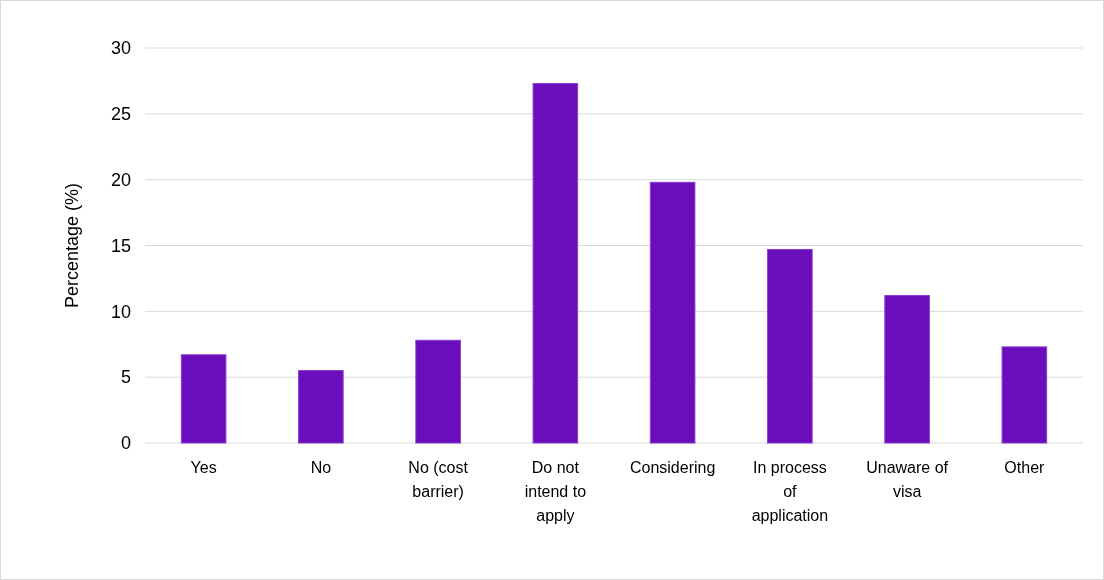 Image resolution: width=1104 pixels, height=580 pixels. Describe the element at coordinates (555, 491) in the screenshot. I see `x-tick-label: Do not intend to apply` at that location.